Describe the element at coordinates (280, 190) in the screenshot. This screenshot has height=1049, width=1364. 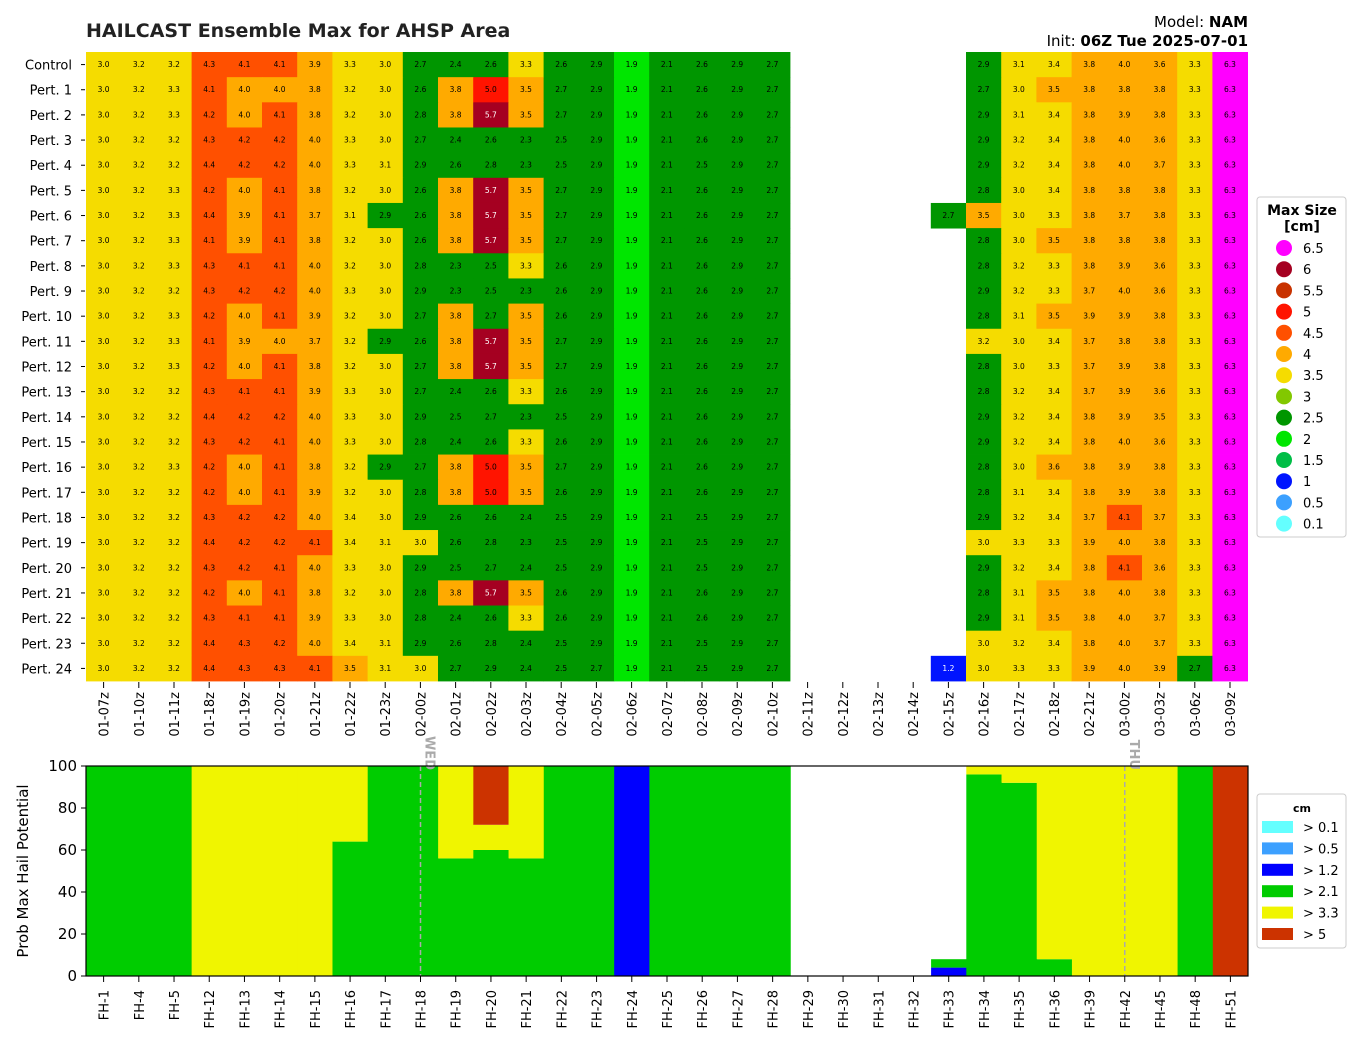
I see `cell-value-label: 4.1` at that location.